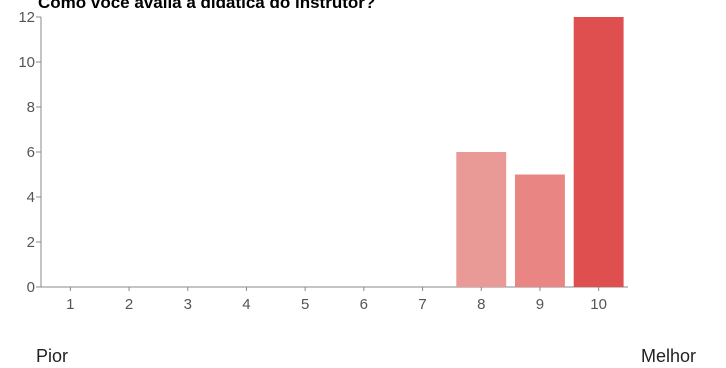 This screenshot has height=368, width=726. What do you see at coordinates (31, 197) in the screenshot?
I see `y-tick-label: 4` at bounding box center [31, 197].